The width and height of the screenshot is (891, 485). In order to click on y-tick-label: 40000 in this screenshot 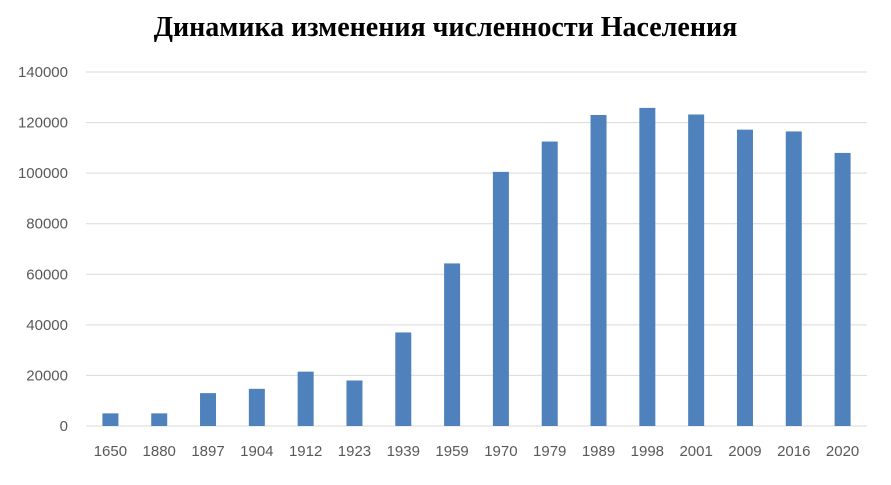, I will do `click(47, 325)`.